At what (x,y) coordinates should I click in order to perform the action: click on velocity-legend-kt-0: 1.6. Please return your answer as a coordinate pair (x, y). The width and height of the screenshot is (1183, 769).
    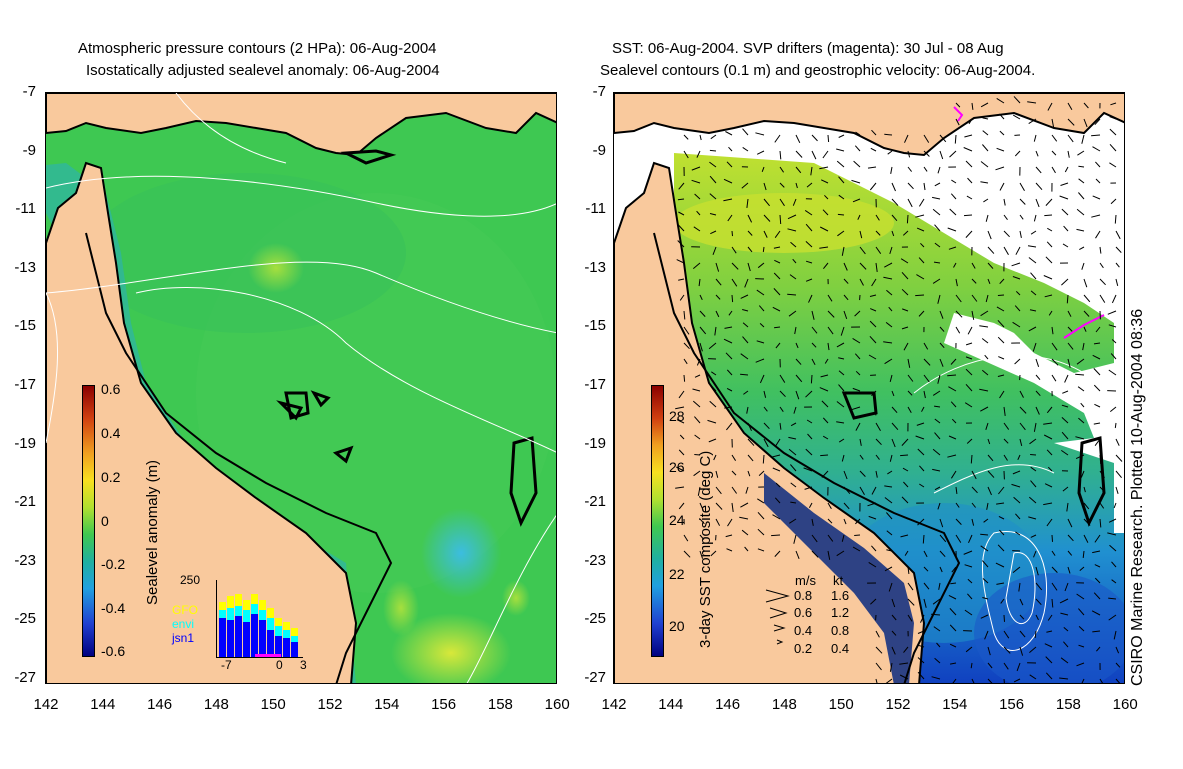
    Looking at the image, I should click on (840, 595).